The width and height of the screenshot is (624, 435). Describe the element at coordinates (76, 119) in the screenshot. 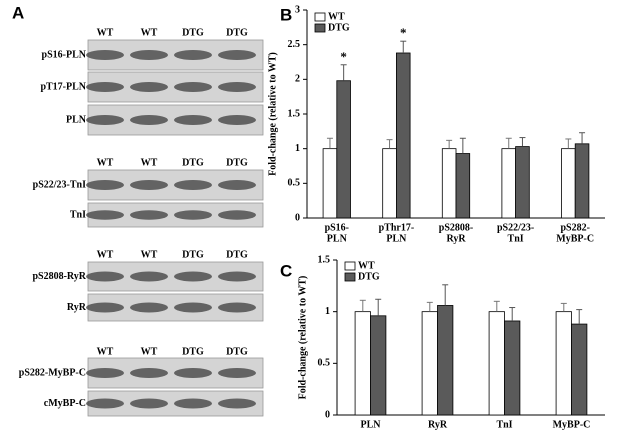

I see `blot-label: PLN` at that location.